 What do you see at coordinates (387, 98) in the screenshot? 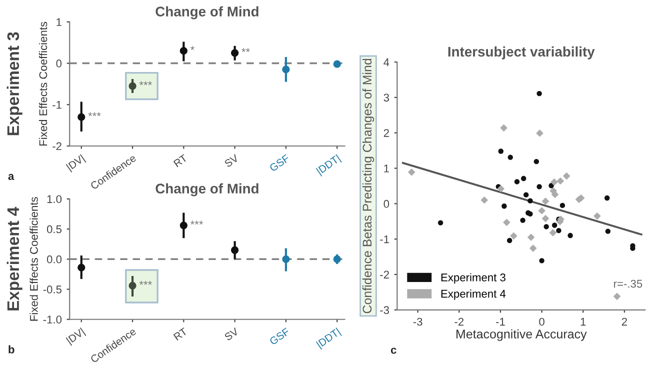
I see `y-tick-label: 3` at bounding box center [387, 98].